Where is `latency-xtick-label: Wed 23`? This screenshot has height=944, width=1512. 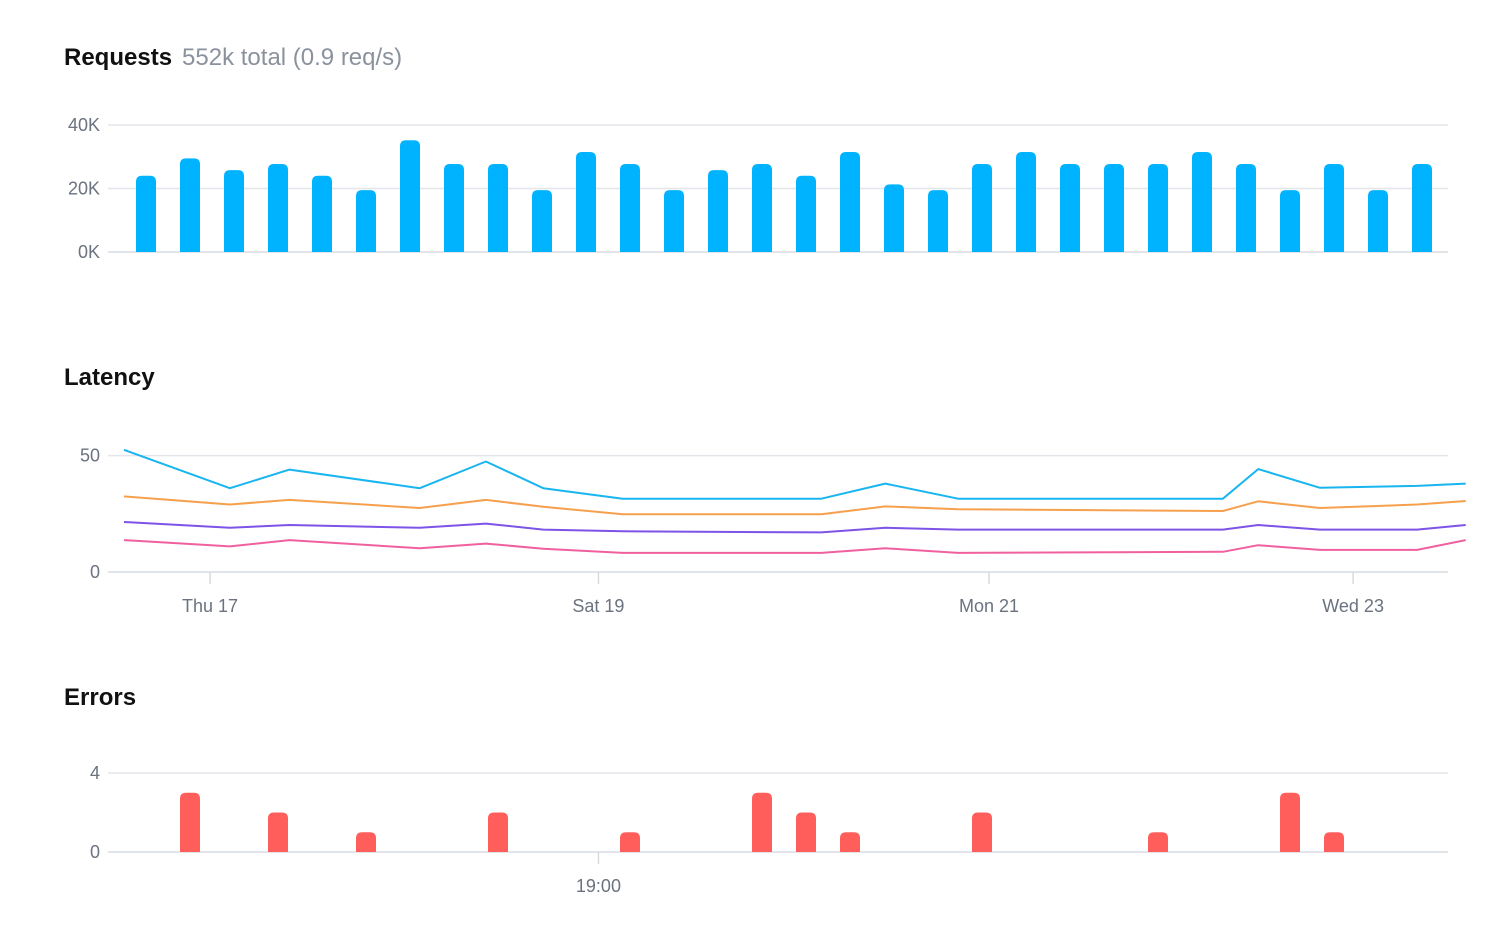
latency-xtick-label: Wed 23 is located at coordinates (1353, 606).